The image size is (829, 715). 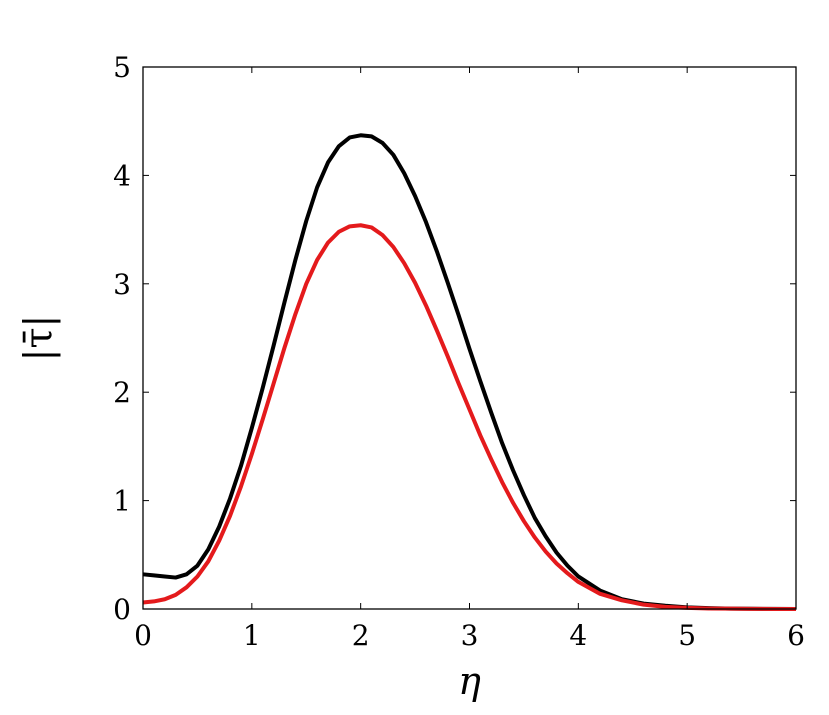 I want to click on x-tick-label: 6, so click(x=796, y=635).